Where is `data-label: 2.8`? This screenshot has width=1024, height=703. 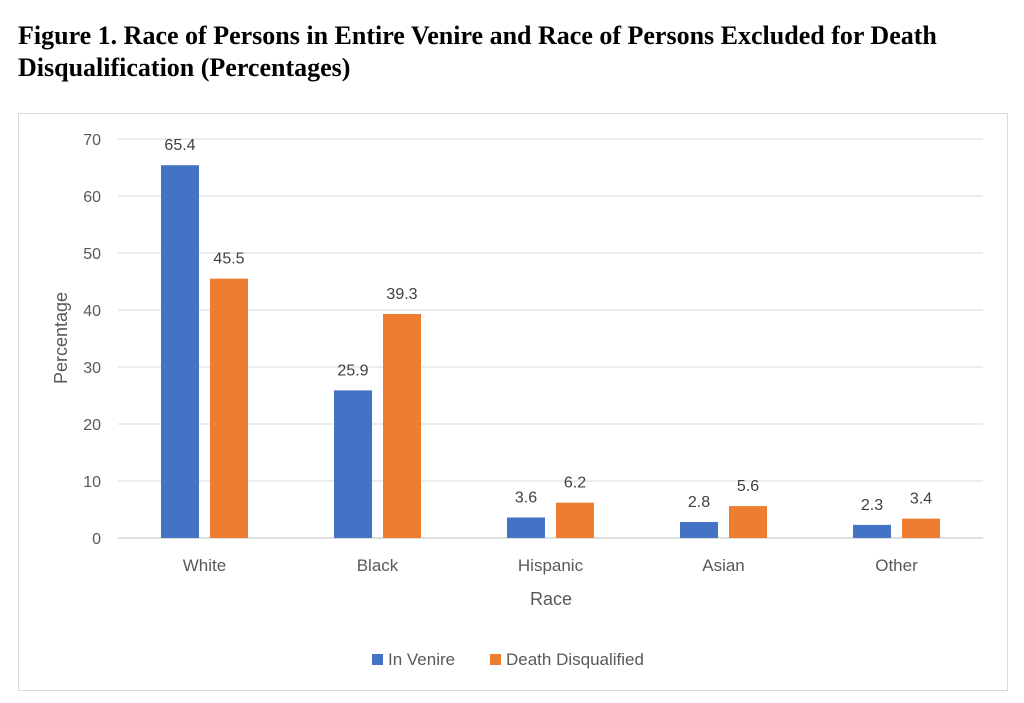 data-label: 2.8 is located at coordinates (699, 502).